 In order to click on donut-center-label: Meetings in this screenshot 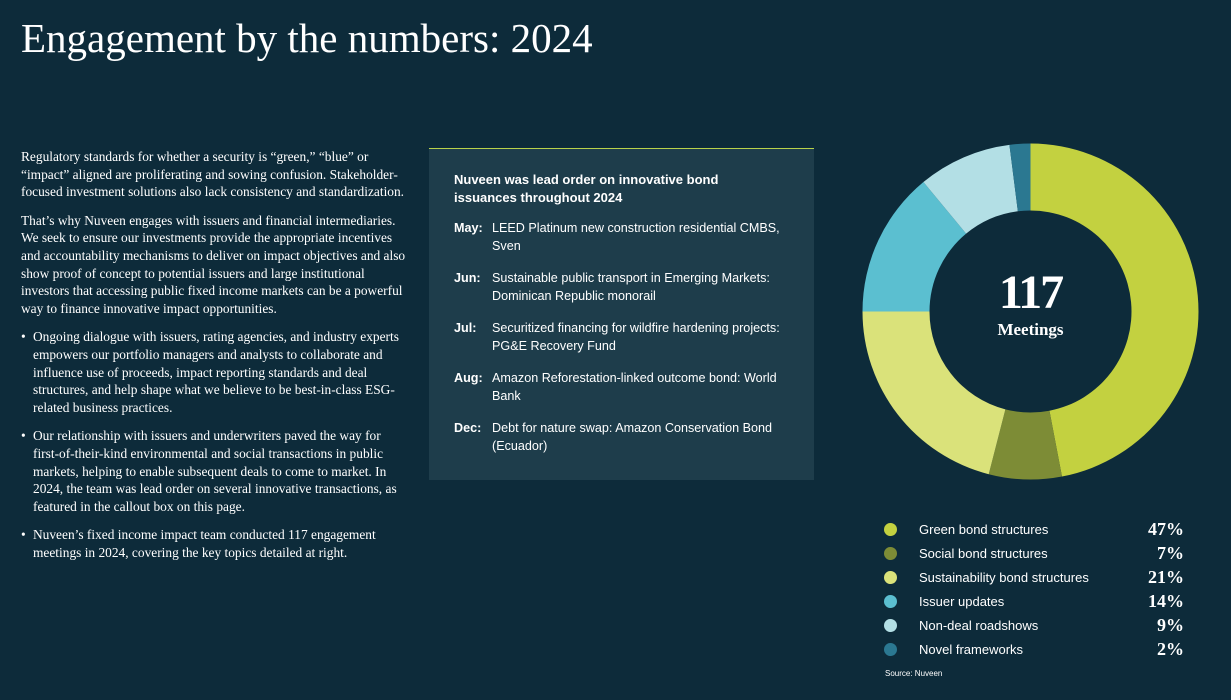, I will do `click(1030, 329)`.